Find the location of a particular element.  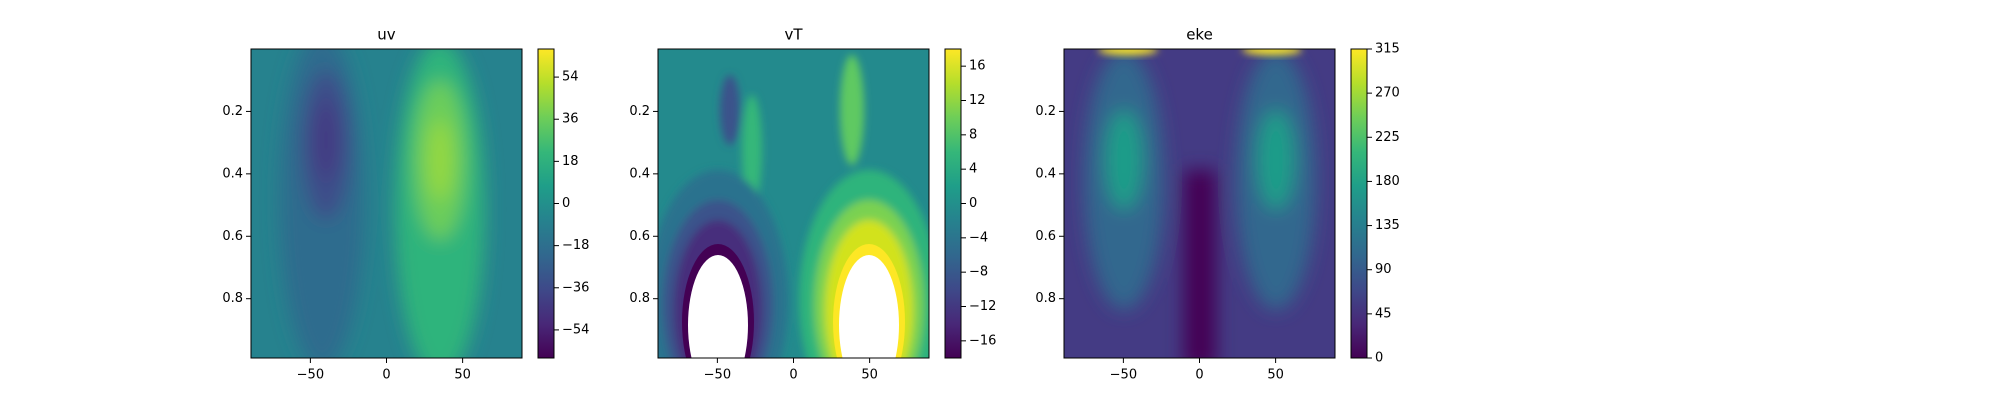

colorbar-tick-label: −36 is located at coordinates (575, 287).